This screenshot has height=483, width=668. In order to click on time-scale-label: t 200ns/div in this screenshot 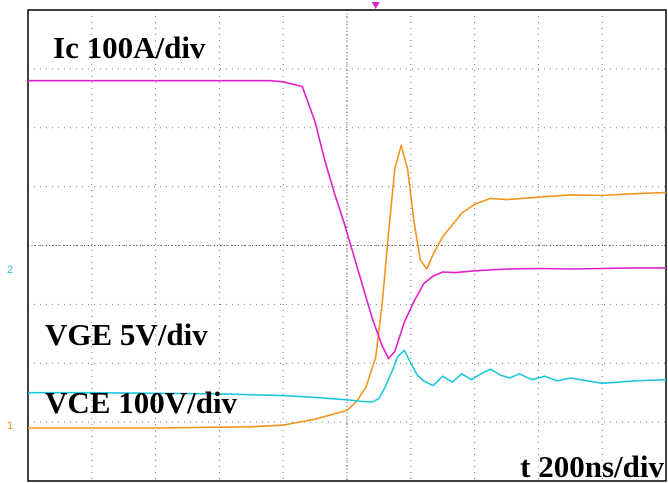, I will do `click(592, 466)`.